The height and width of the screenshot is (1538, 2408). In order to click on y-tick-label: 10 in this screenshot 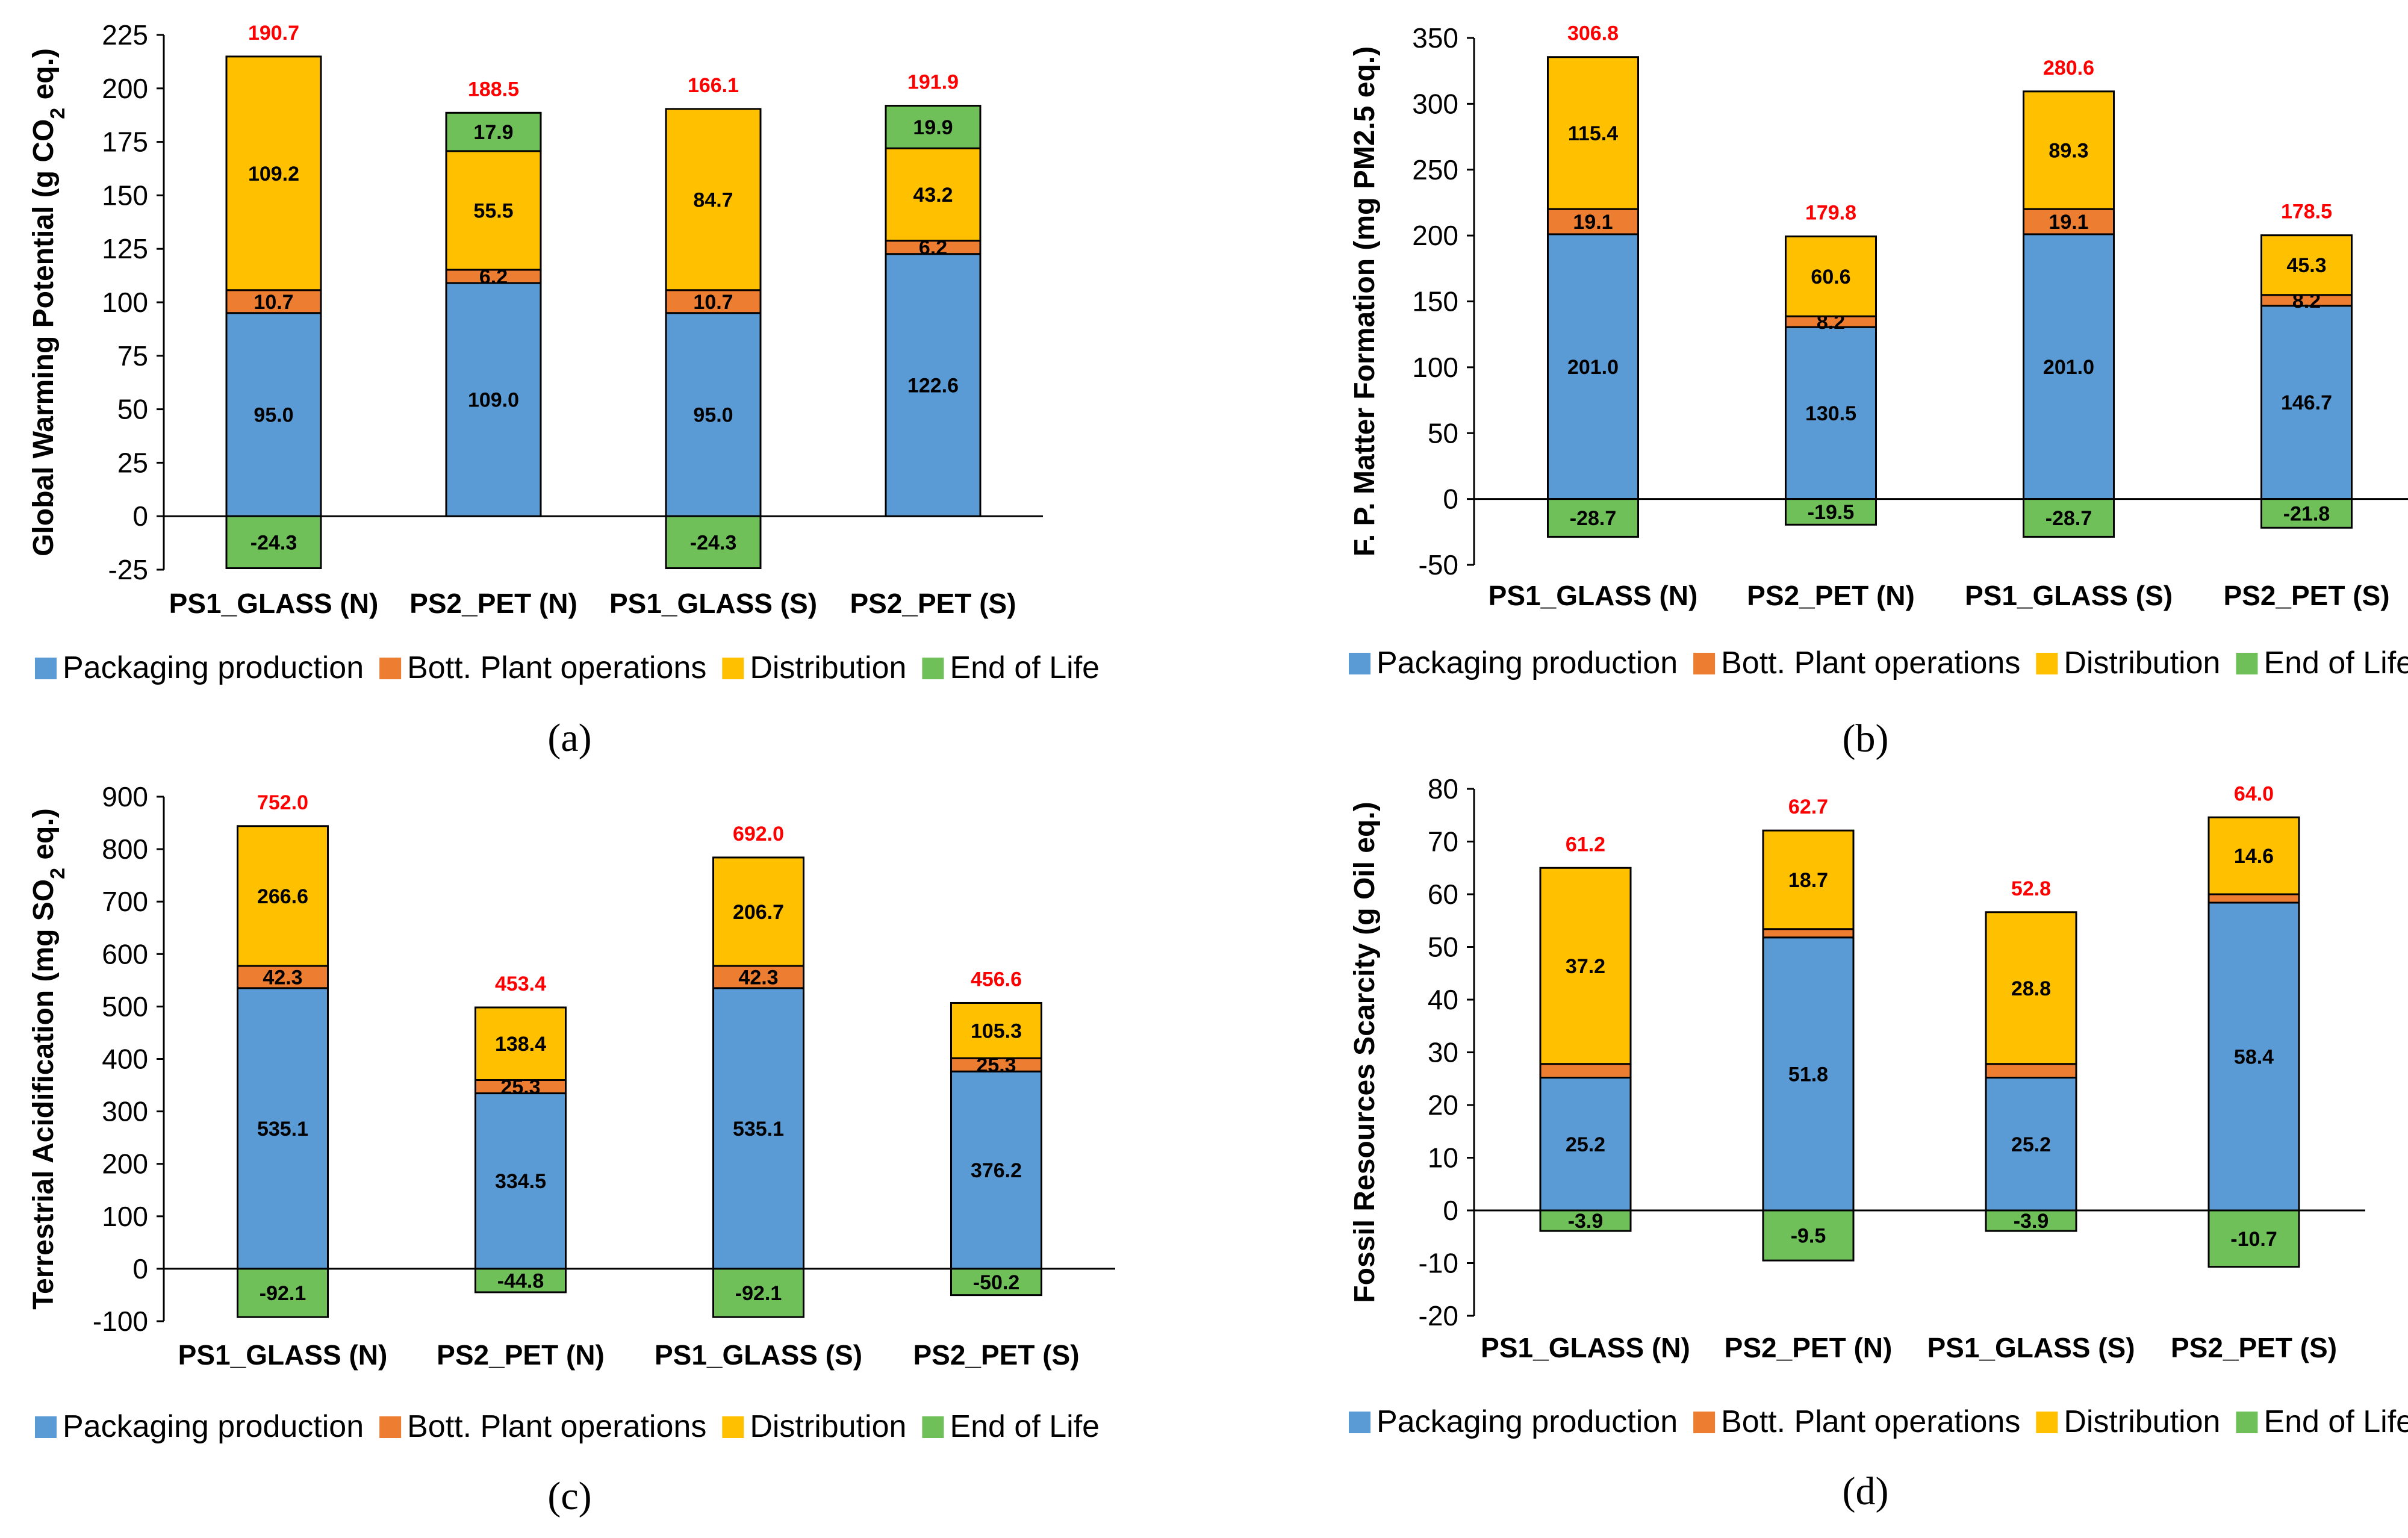, I will do `click(1443, 1158)`.